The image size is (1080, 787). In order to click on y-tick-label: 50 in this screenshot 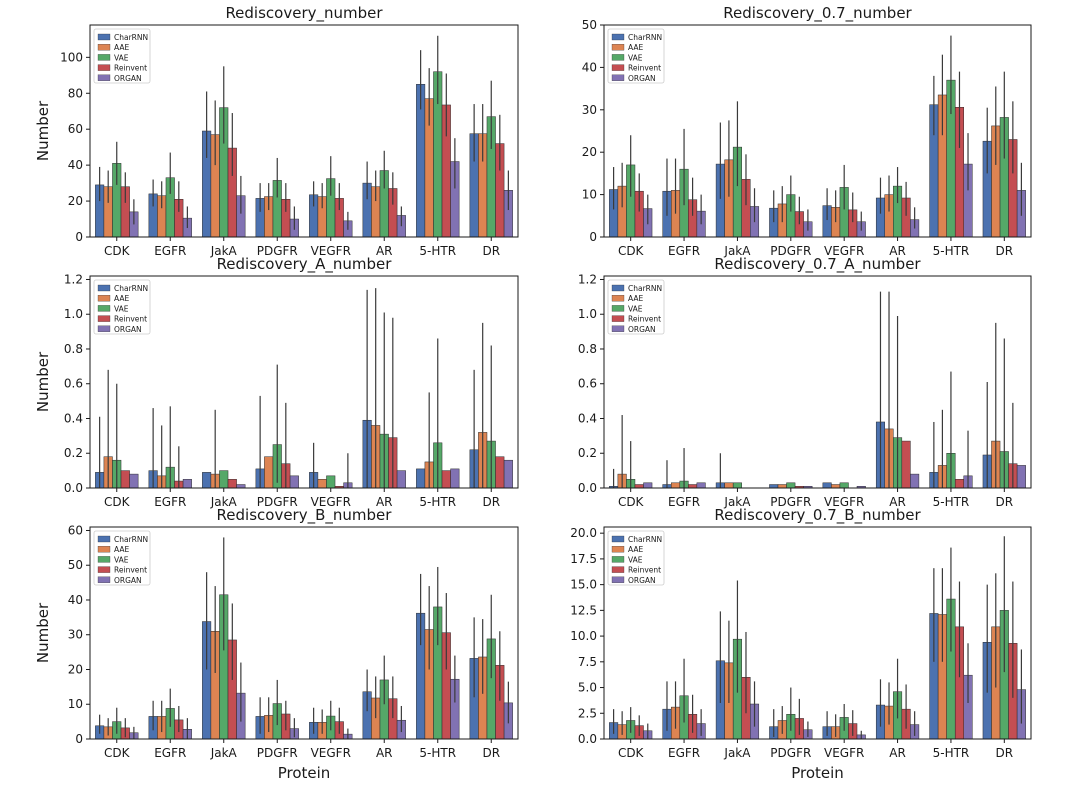, I will do `click(75, 565)`.